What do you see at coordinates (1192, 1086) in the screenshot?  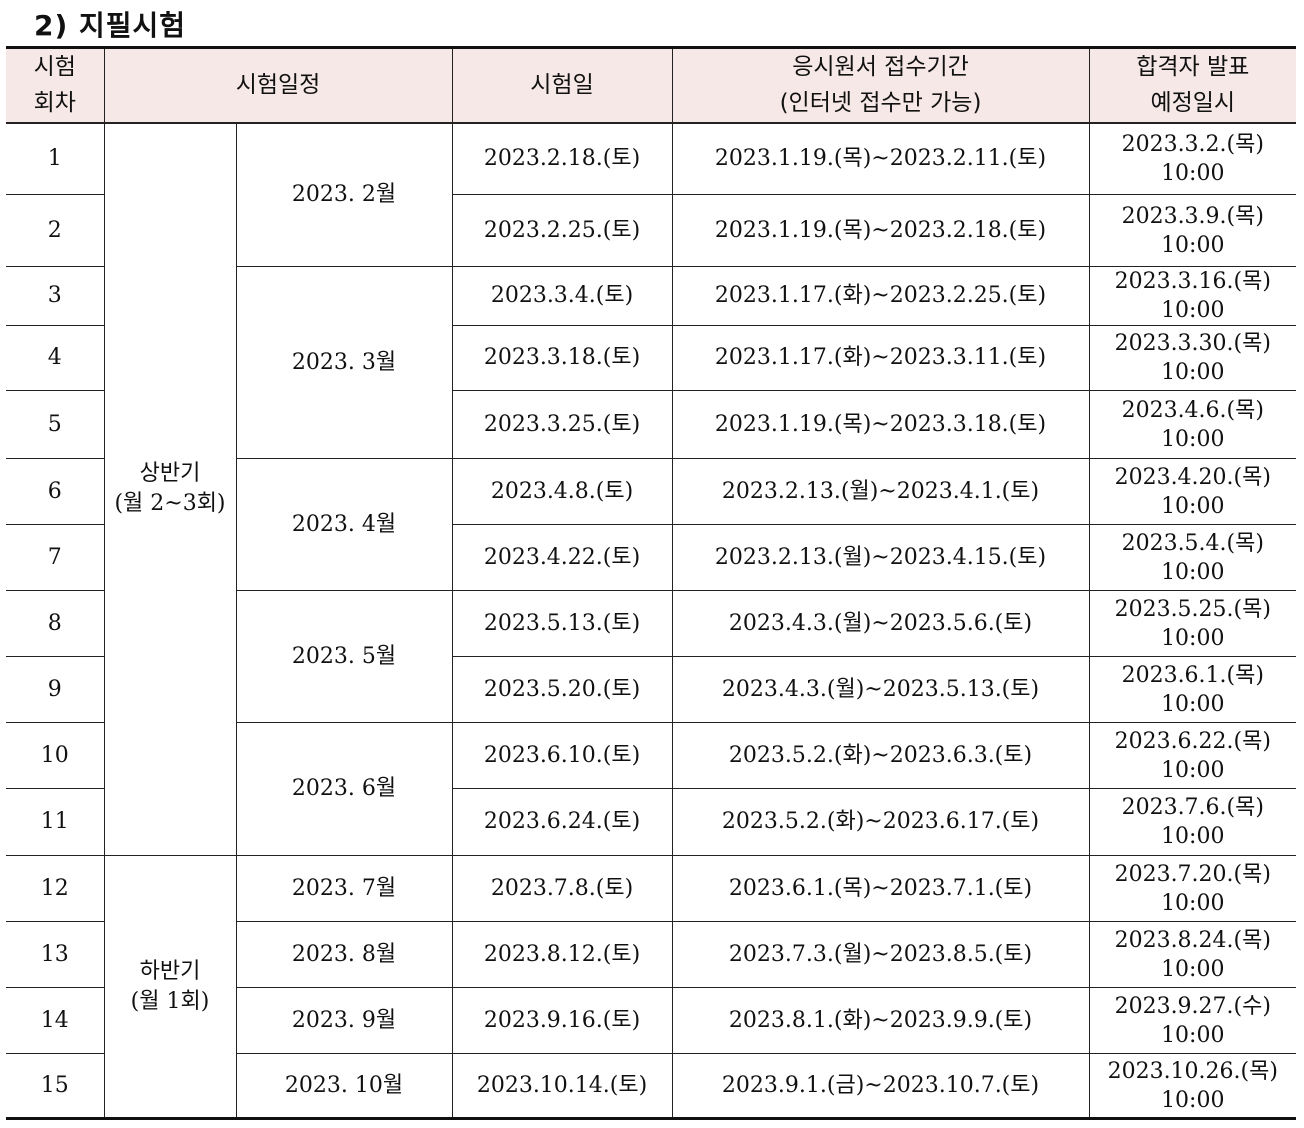 I see `announce-cell: 2023.10.26.(목) 10:00` at bounding box center [1192, 1086].